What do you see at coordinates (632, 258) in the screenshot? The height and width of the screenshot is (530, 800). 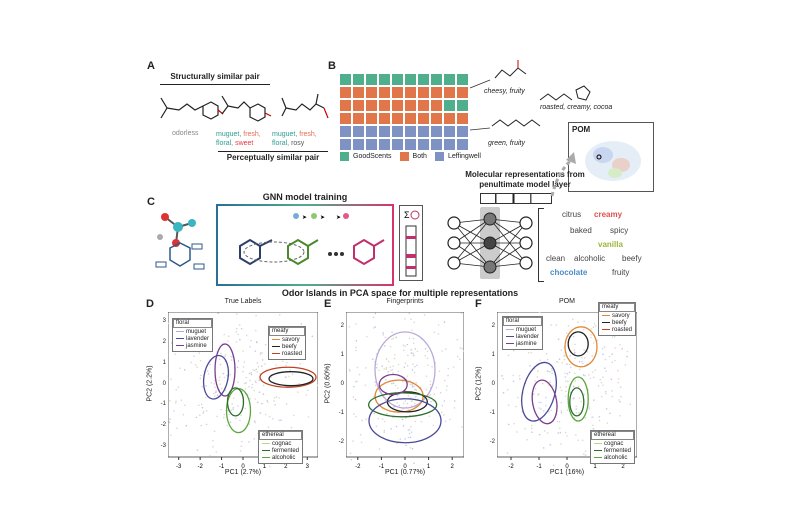 I see `odor-word-beefy: beefy` at bounding box center [632, 258].